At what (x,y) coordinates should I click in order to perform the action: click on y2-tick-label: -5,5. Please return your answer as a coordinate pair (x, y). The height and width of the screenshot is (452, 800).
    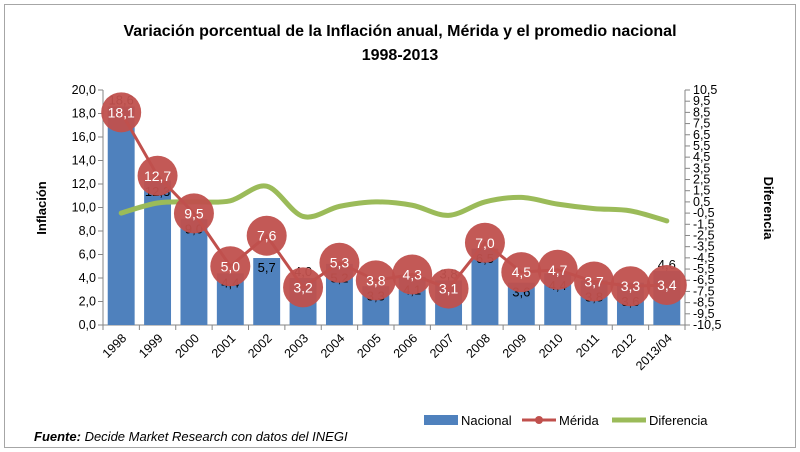
    Looking at the image, I should click on (704, 269).